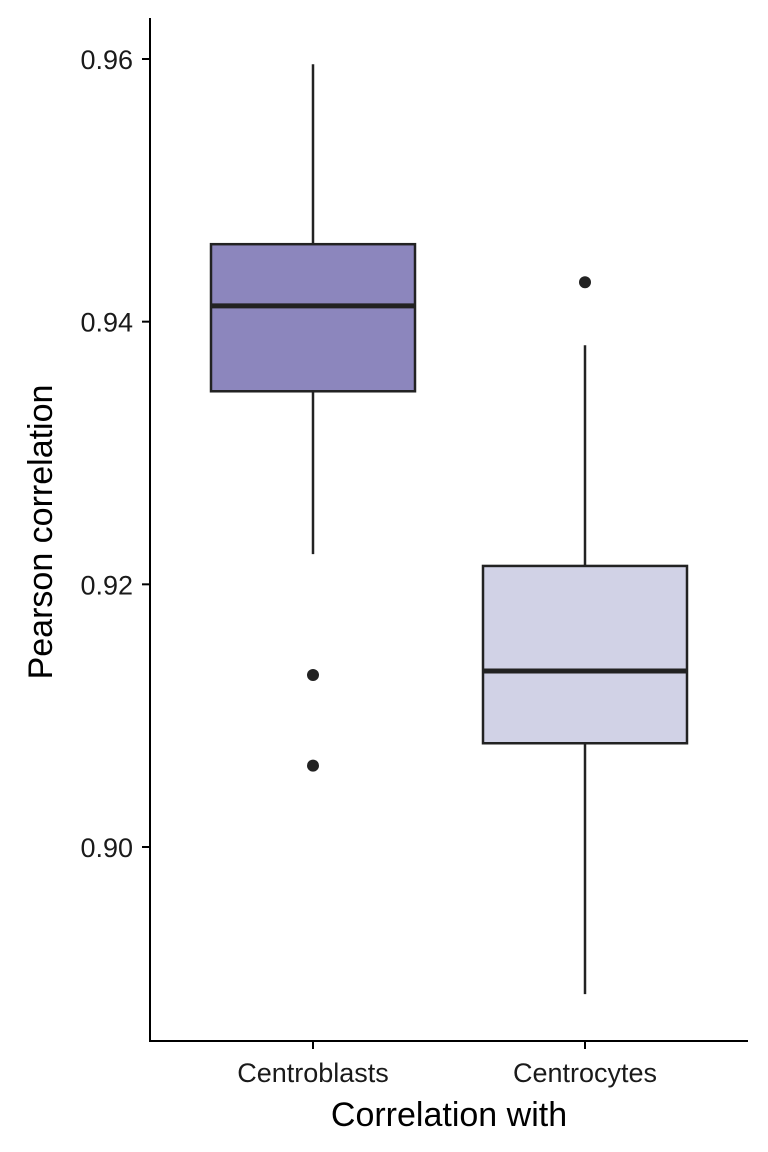 The width and height of the screenshot is (768, 1152). I want to click on x-tick-label: Centrocytes, so click(585, 1073).